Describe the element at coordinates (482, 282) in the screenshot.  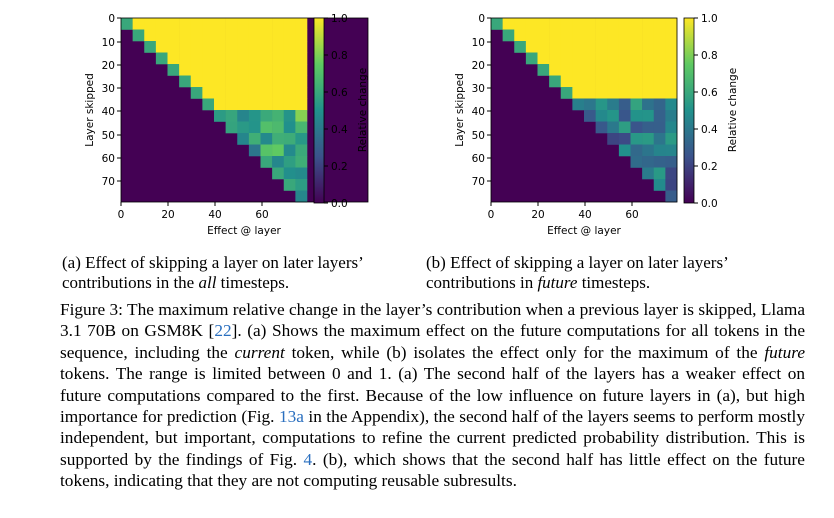
I see `subcaption-text: contributions in` at that location.